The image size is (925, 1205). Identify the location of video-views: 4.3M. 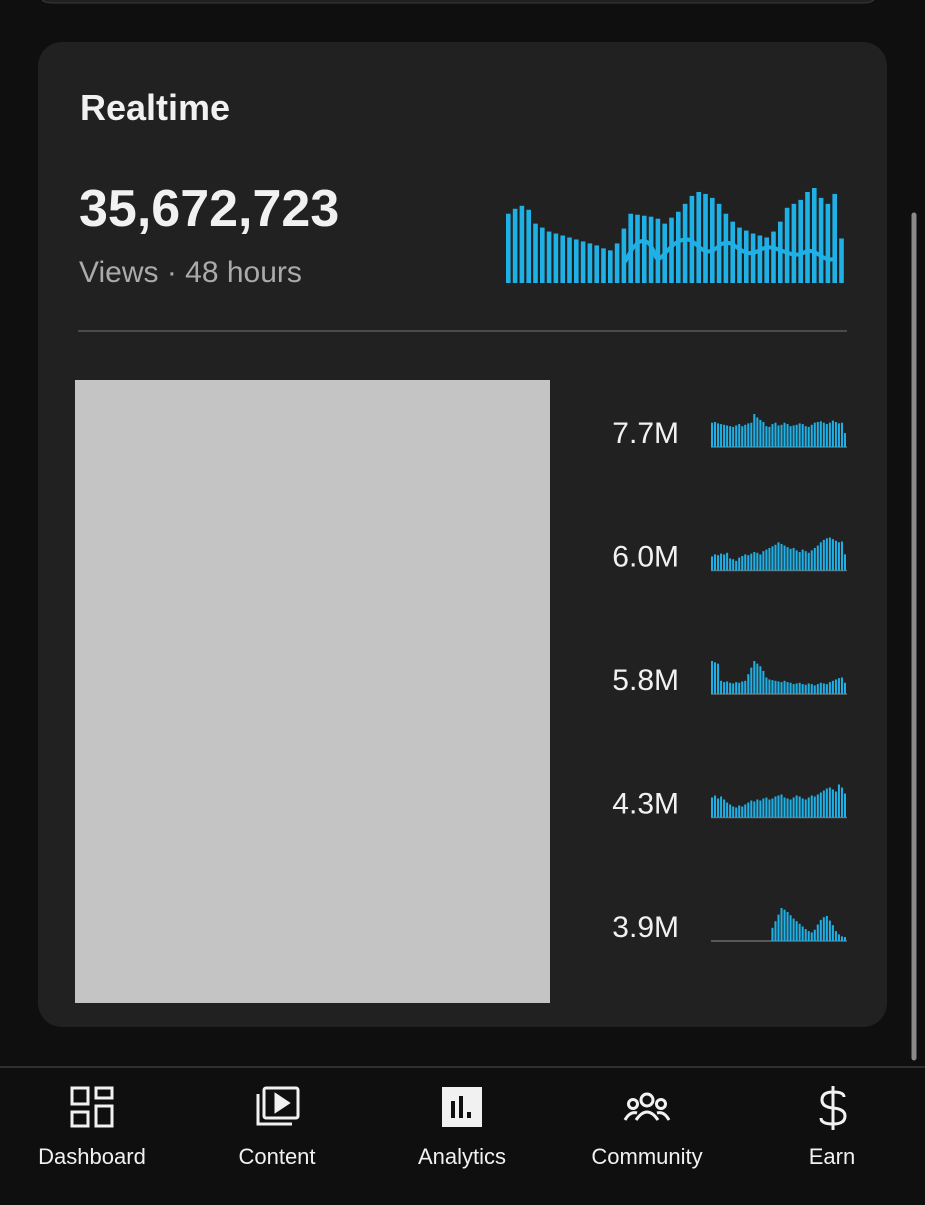
(645, 804).